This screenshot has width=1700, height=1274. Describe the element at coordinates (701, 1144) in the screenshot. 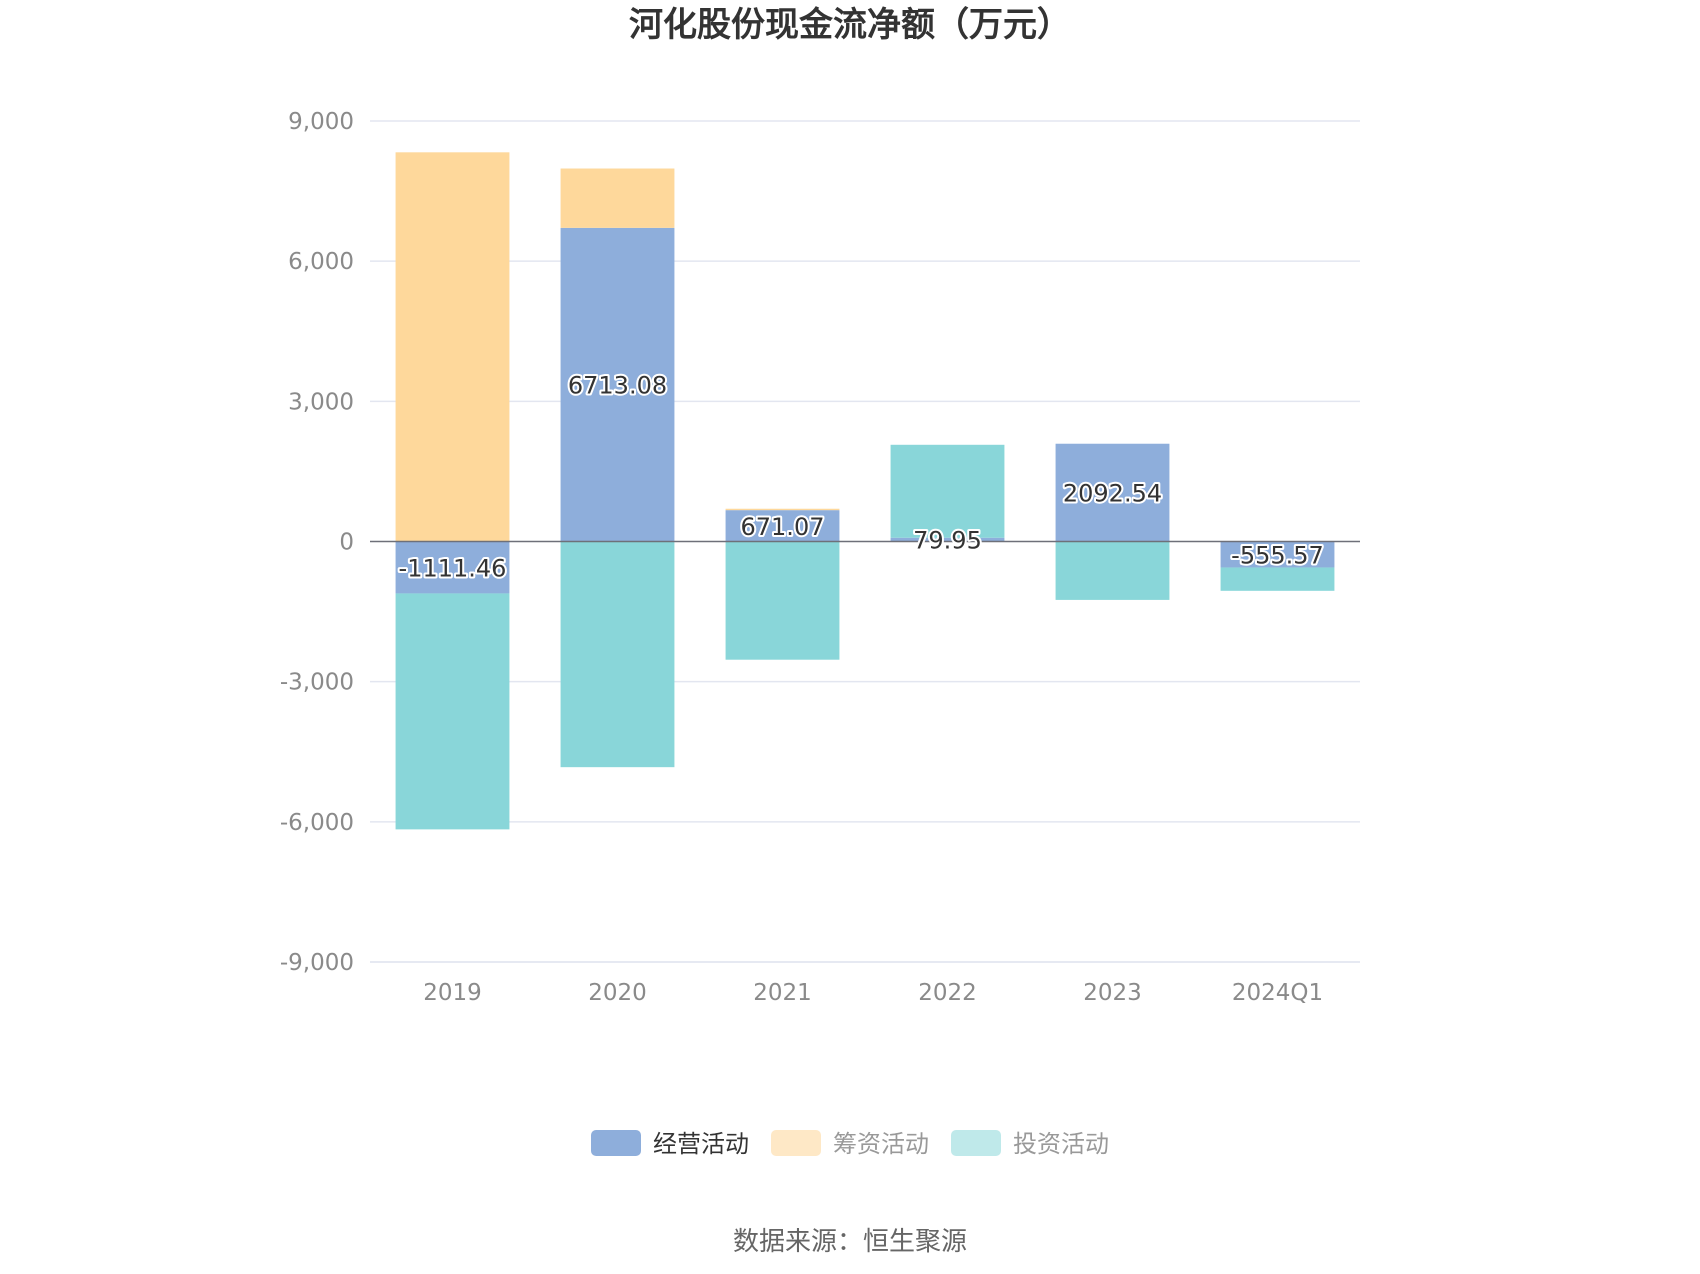

I see `legend-label: 经营活动` at that location.